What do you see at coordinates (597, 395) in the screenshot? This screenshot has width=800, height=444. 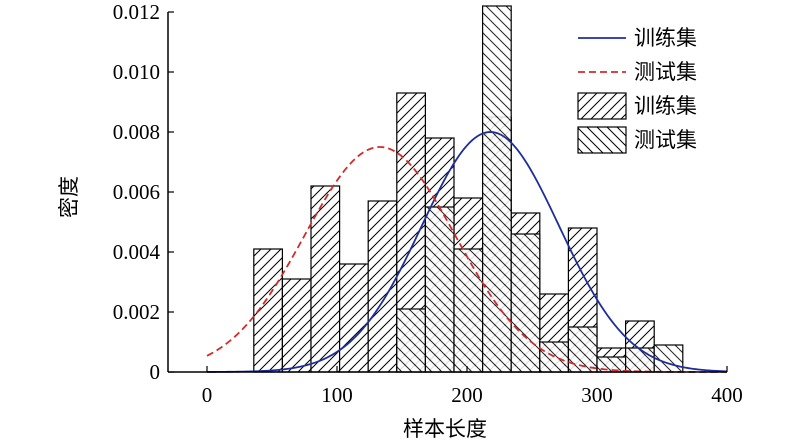 I see `x-tick-label-3: 300` at bounding box center [597, 395].